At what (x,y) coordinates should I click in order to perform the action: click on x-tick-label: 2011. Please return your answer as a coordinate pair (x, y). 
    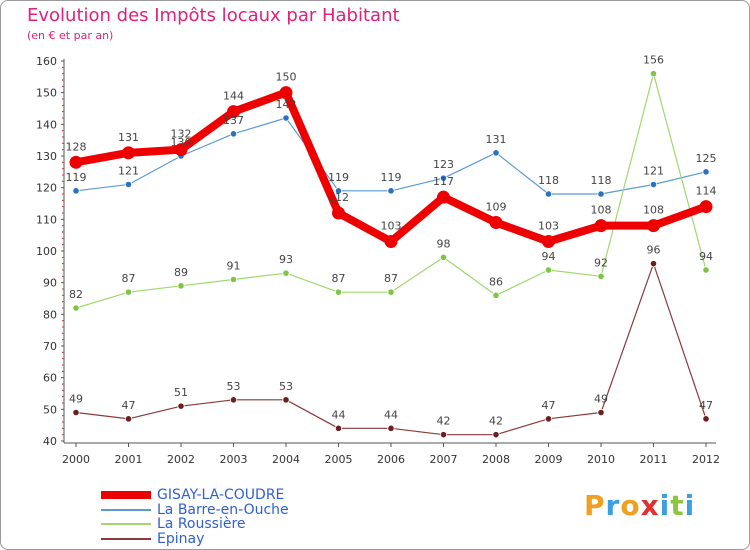
    Looking at the image, I should click on (654, 459).